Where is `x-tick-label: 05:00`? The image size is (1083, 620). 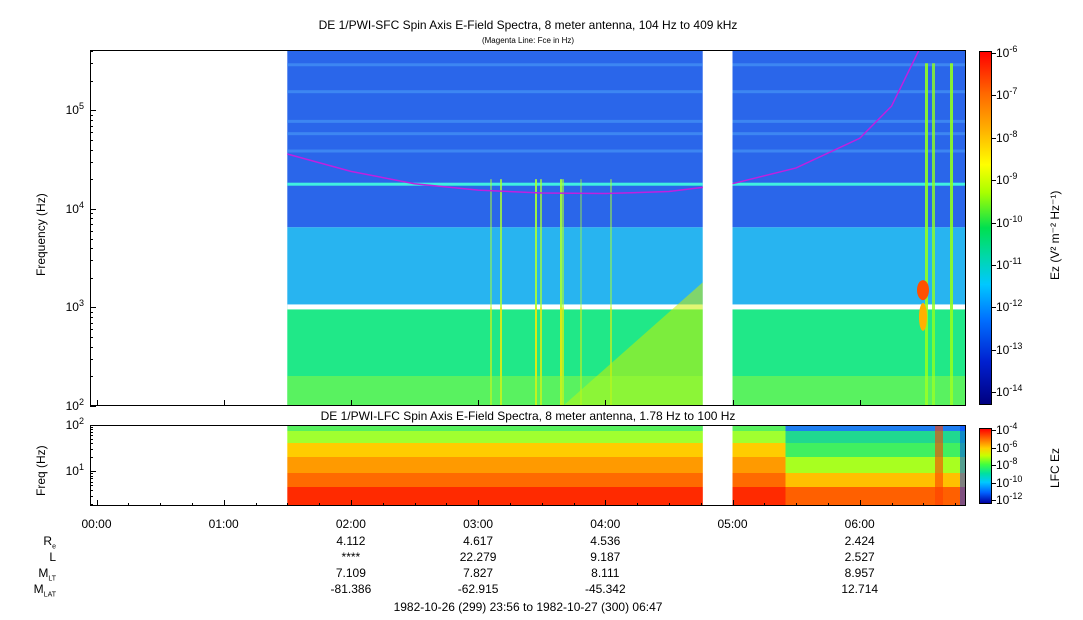 x-tick-label: 05:00 is located at coordinates (732, 524).